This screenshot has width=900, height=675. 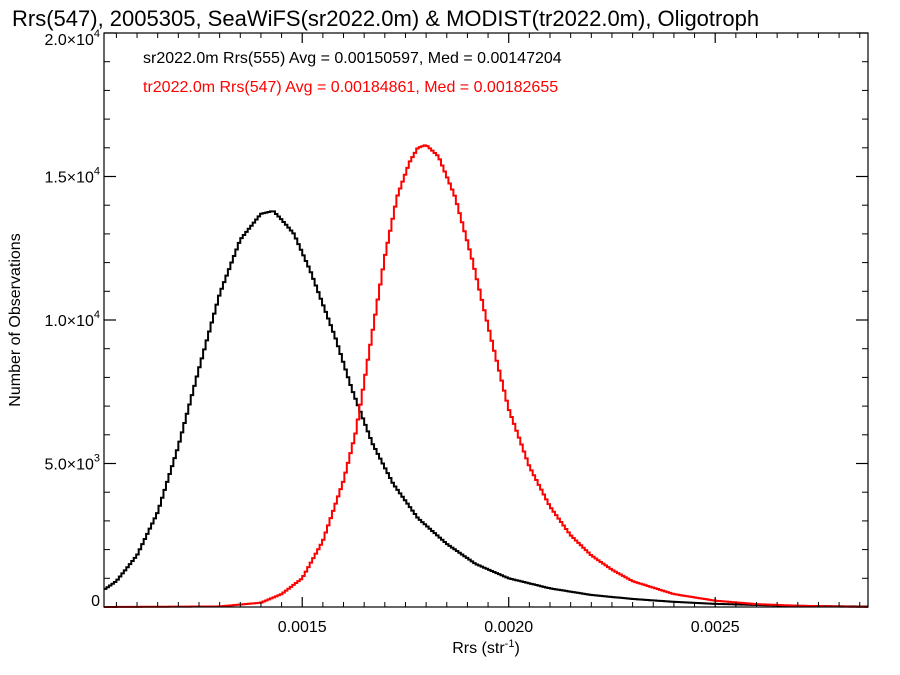 What do you see at coordinates (72, 319) in the screenshot?
I see `y-tick-label-2: 1.0×10⁴` at bounding box center [72, 319].